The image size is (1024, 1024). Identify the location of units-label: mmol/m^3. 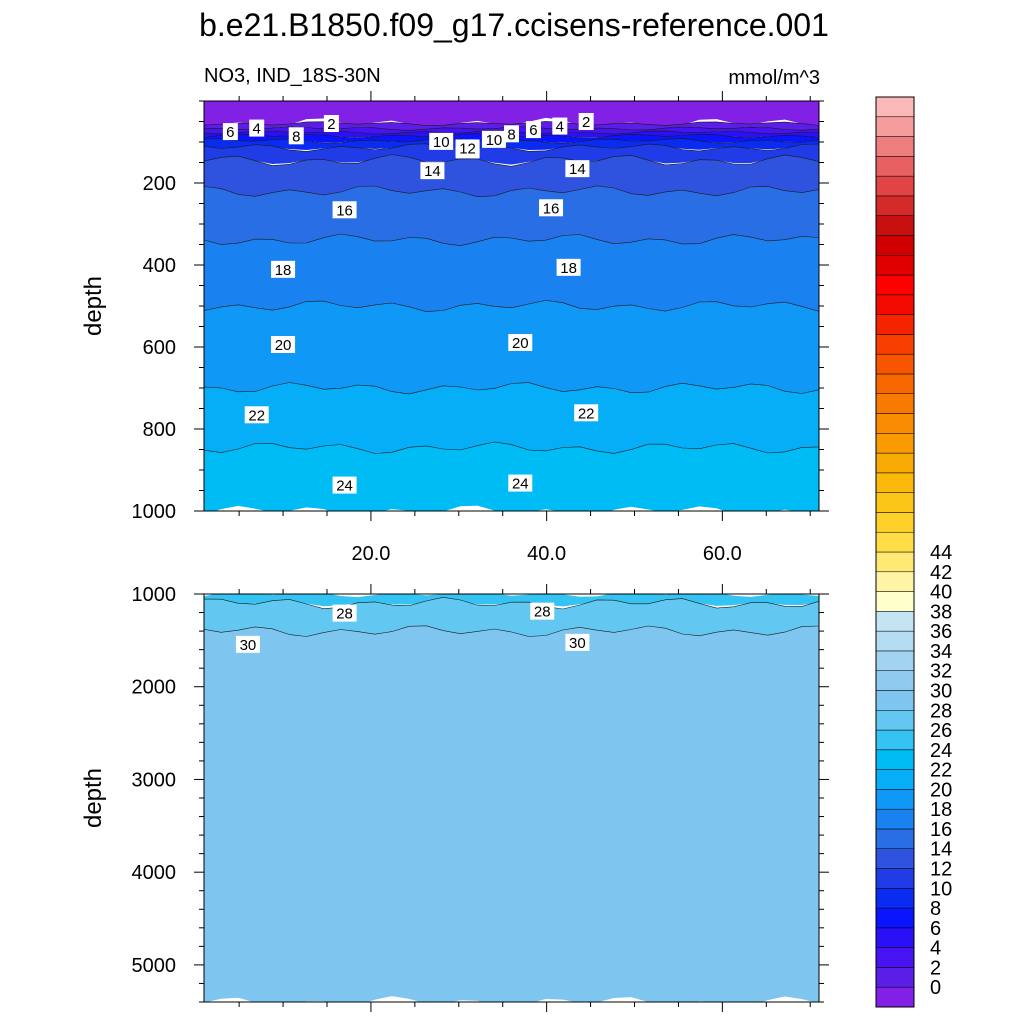
(774, 78).